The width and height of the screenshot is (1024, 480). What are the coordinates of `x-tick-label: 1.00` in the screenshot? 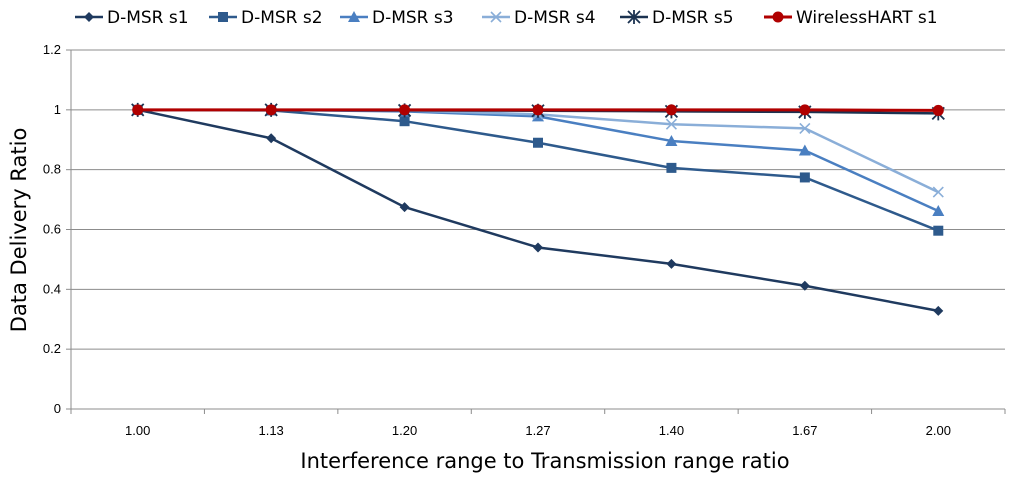 It's located at (137, 430).